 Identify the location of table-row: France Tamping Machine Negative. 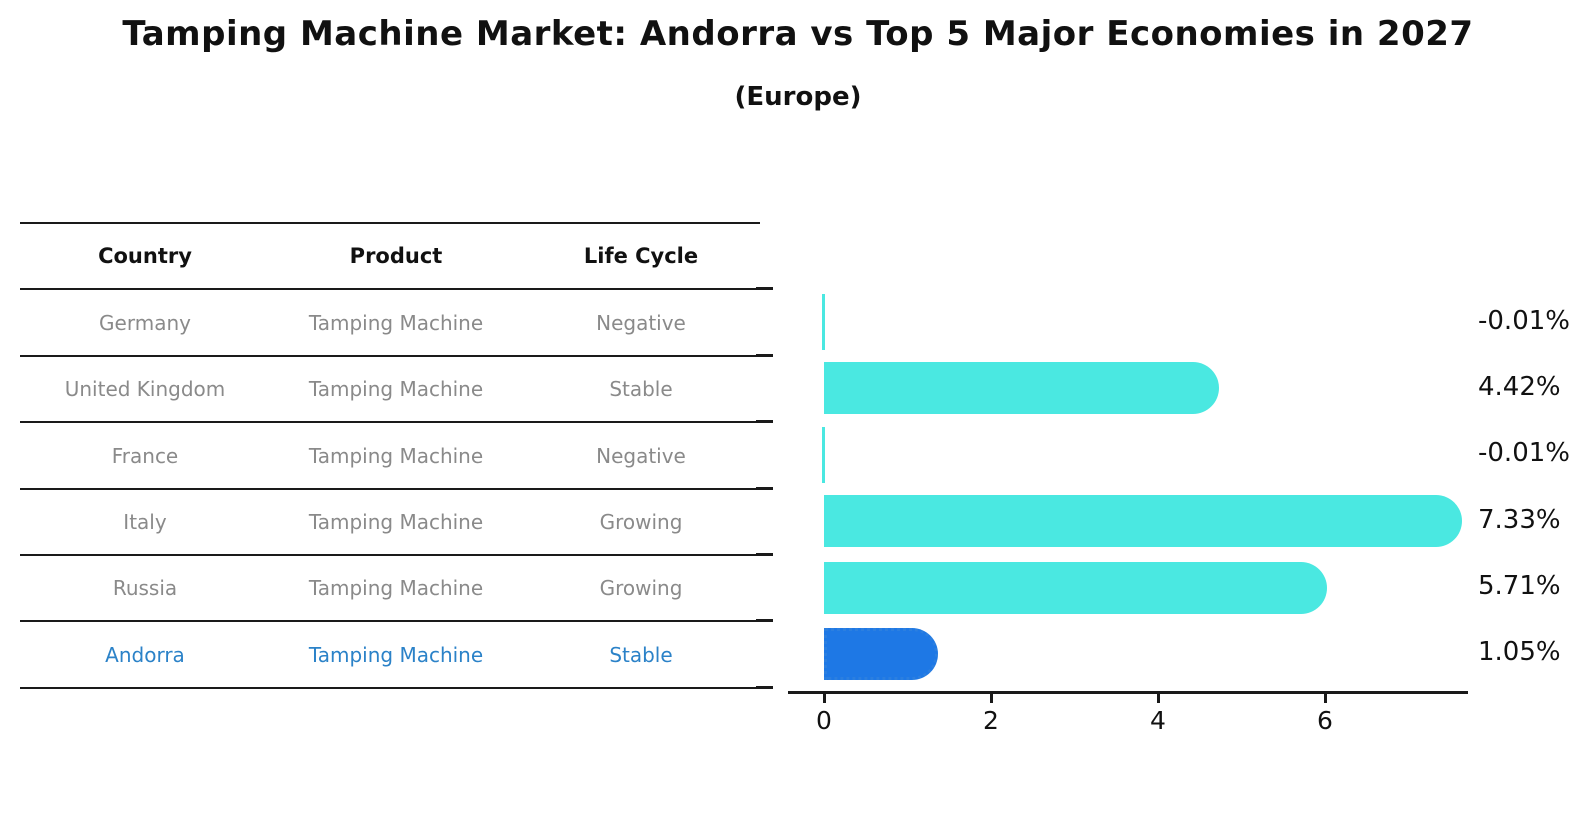
(390, 455).